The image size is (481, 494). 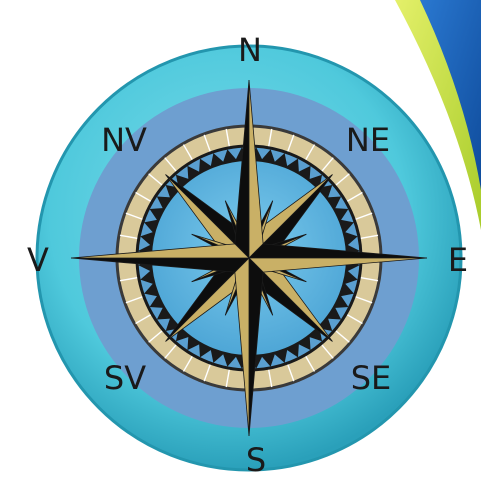 What do you see at coordinates (256, 460) in the screenshot?
I see `label-s: S` at bounding box center [256, 460].